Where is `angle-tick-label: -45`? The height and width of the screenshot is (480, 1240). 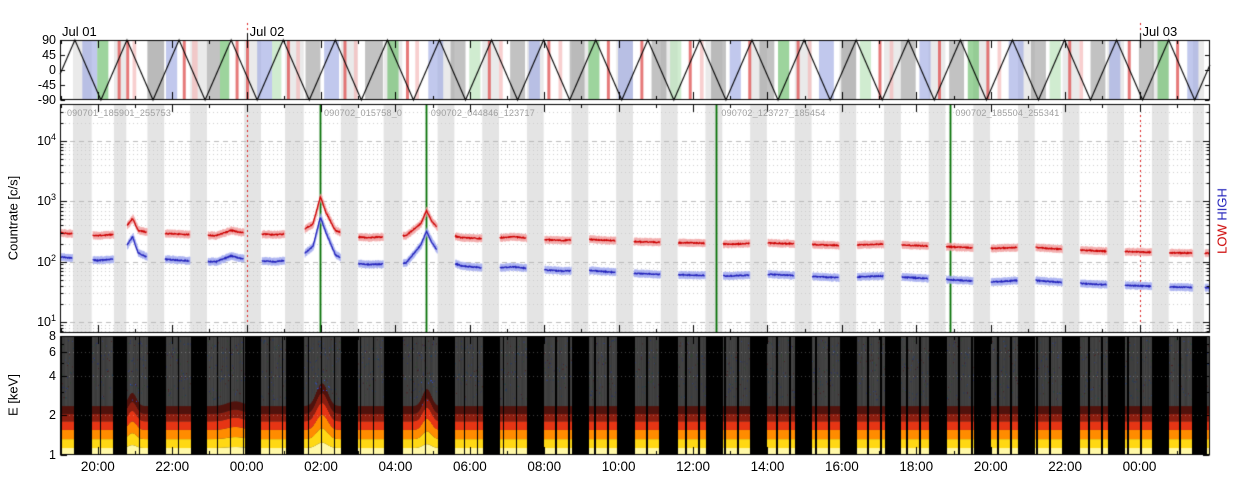
angle-tick-label: -45 is located at coordinates (46, 85).